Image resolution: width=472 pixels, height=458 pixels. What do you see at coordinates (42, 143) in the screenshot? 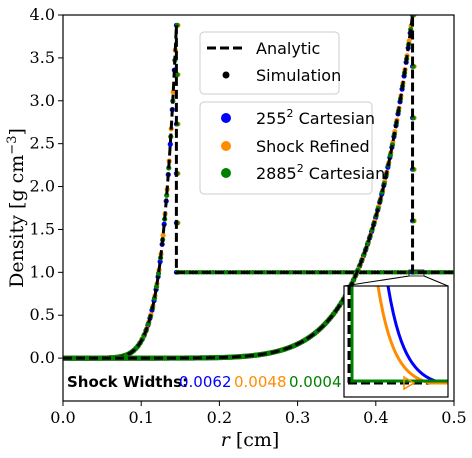
I see `y-tick-label: 2.5` at bounding box center [42, 143].